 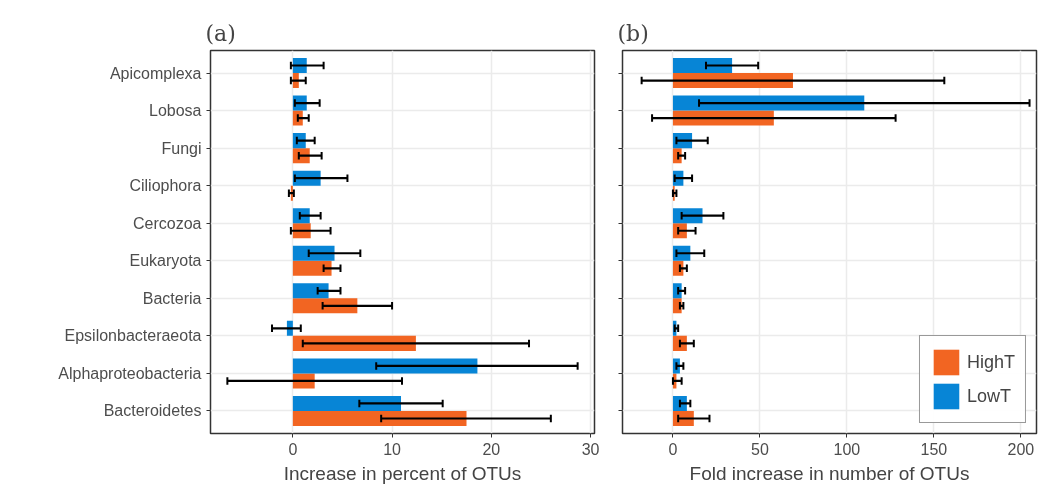 I want to click on y-tick-label: Bacteroidetes, so click(x=152, y=411).